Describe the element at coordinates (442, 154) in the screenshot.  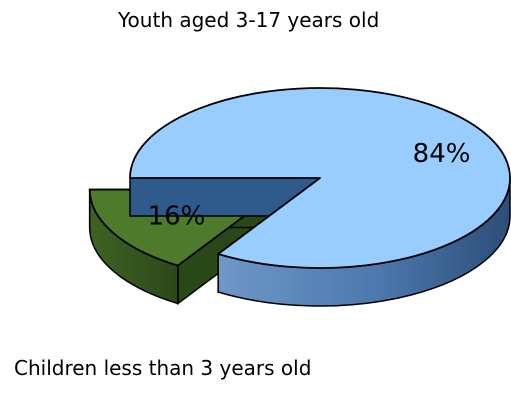
I see `data-label-youth: 84%` at that location.